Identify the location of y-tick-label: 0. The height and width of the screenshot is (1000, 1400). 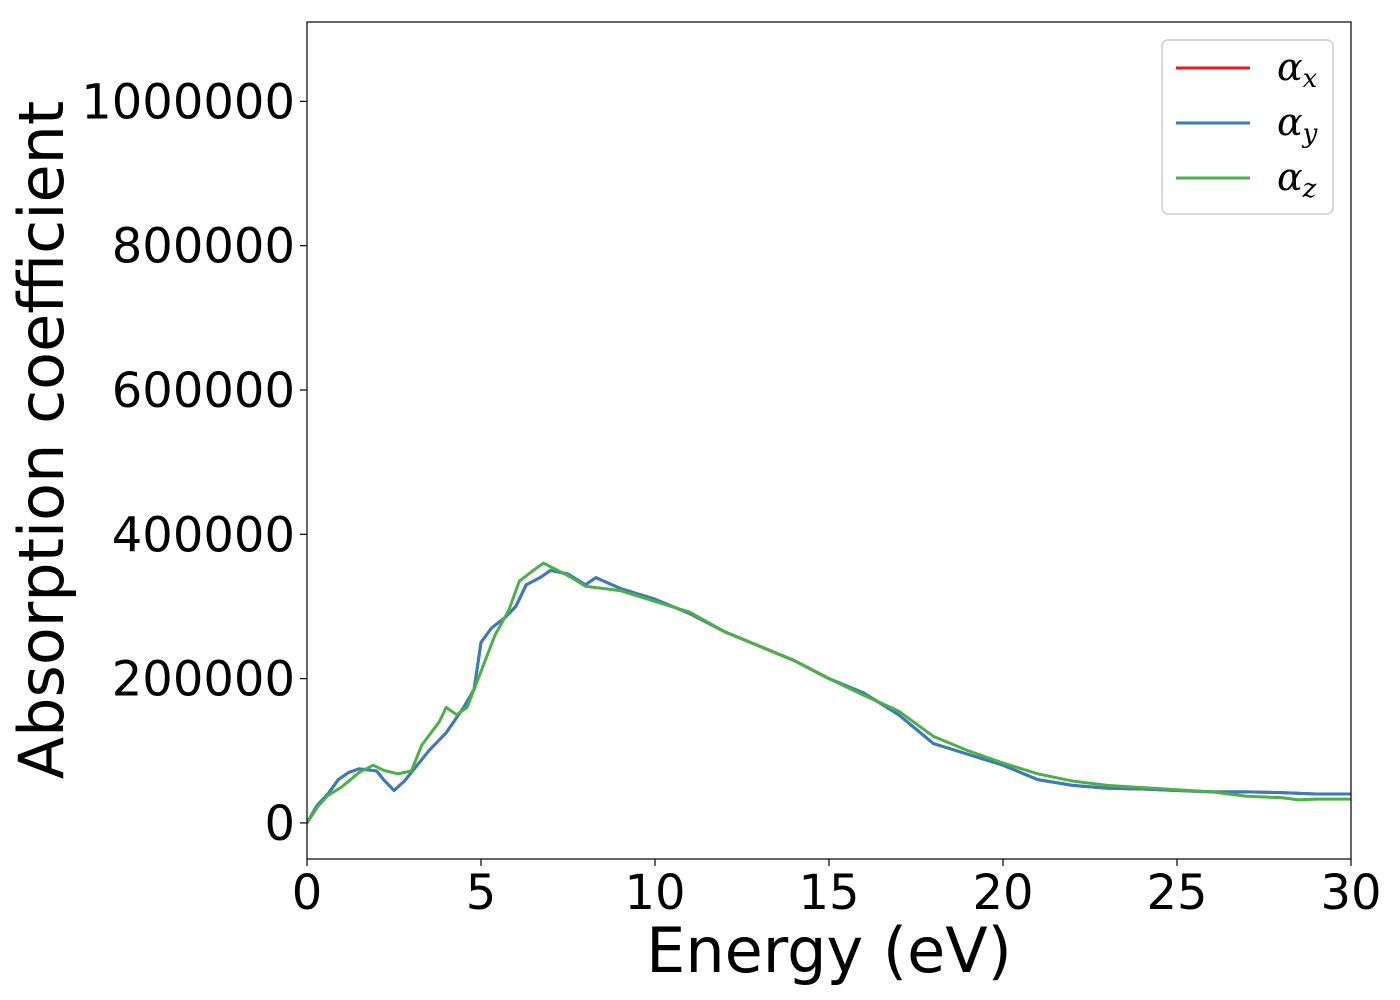
(279, 824).